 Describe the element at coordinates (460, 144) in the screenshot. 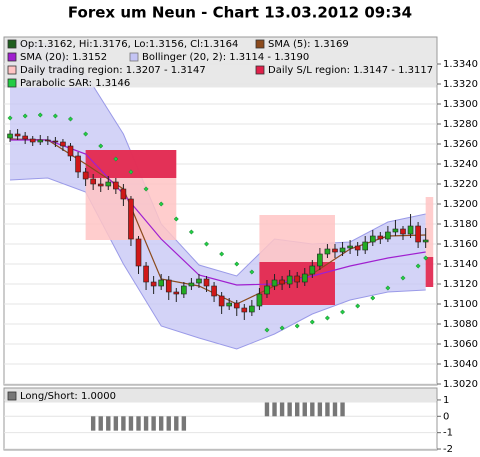

I see `y-tick-label: 1.3260` at that location.